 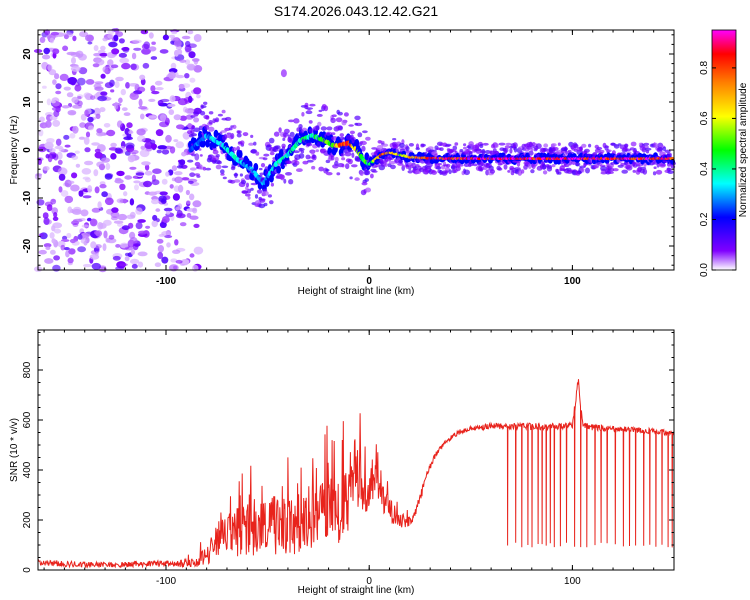 What do you see at coordinates (166, 581) in the screenshot?
I see `snr-x-tick-label: -100` at bounding box center [166, 581].